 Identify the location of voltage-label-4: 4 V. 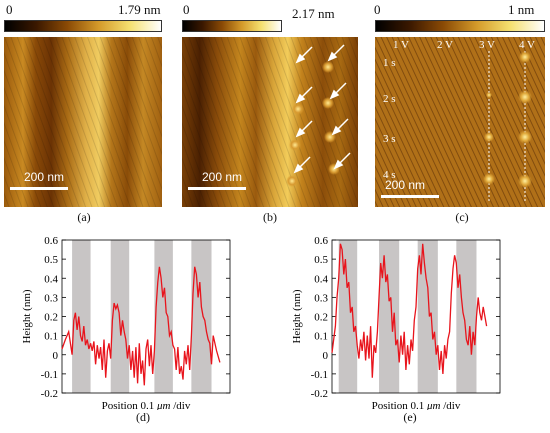
(527, 45).